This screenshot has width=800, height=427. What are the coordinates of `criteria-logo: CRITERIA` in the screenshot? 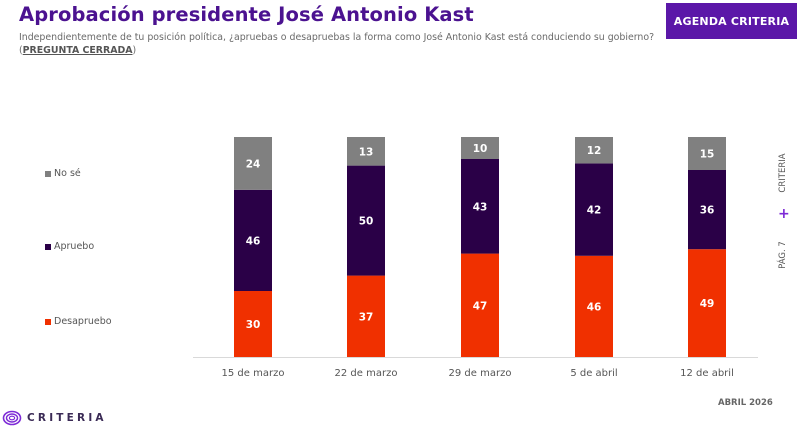 It's located at (54, 418).